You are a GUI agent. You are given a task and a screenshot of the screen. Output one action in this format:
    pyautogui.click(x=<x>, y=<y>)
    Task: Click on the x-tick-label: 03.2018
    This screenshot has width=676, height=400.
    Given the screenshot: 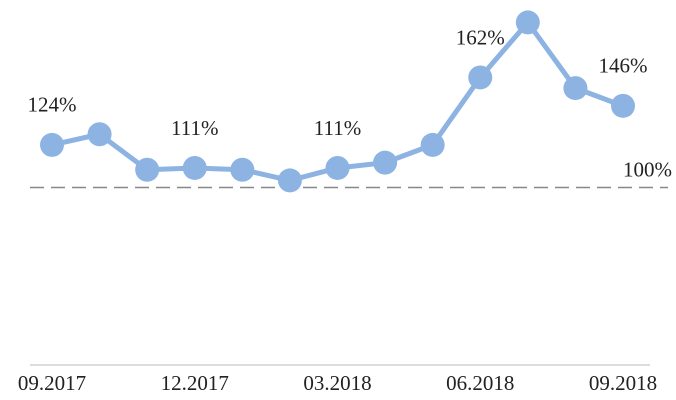 What is the action you would take?
    pyautogui.click(x=337, y=383)
    